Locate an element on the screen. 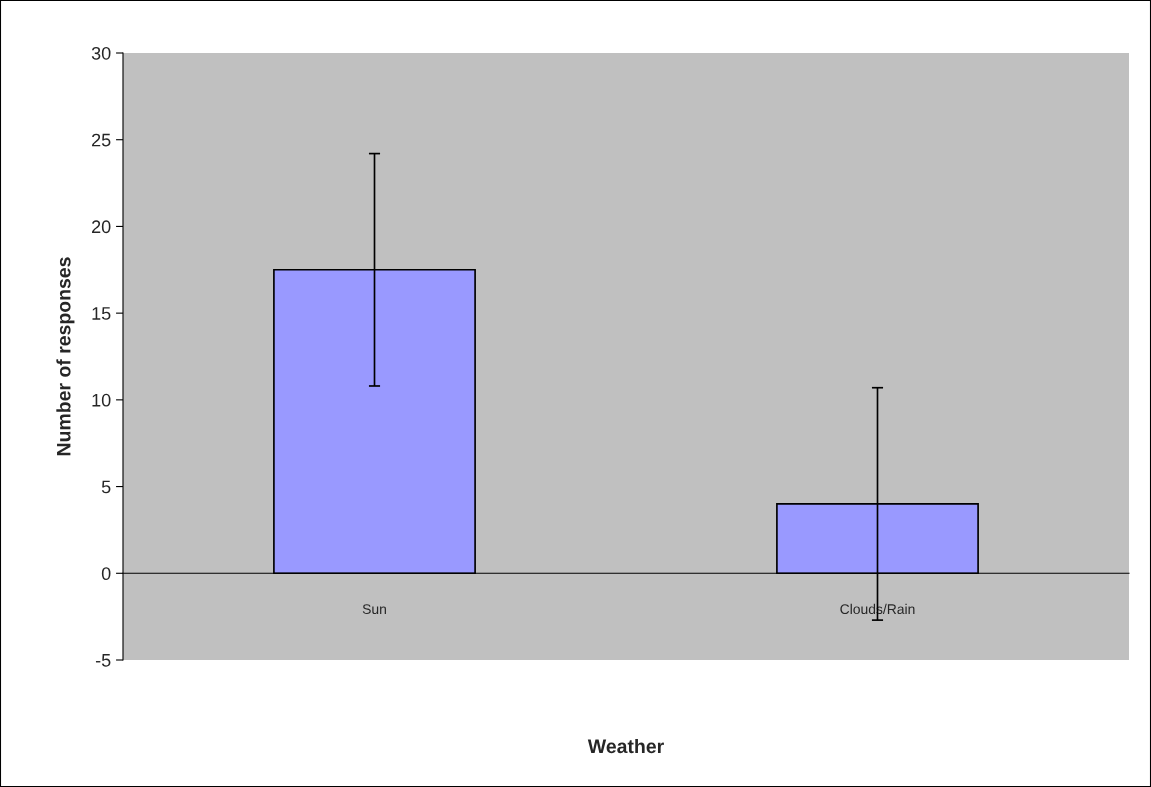 This screenshot has height=787, width=1151. y-tick-label: 10 is located at coordinates (101, 400).